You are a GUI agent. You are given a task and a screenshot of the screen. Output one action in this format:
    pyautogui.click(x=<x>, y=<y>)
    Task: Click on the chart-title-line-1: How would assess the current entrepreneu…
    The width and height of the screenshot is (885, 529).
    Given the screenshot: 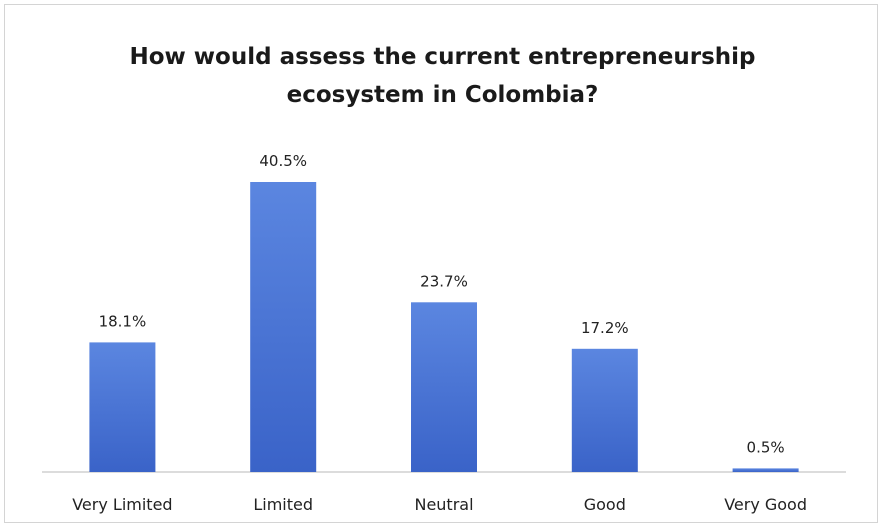 What is the action you would take?
    pyautogui.click(x=442, y=57)
    